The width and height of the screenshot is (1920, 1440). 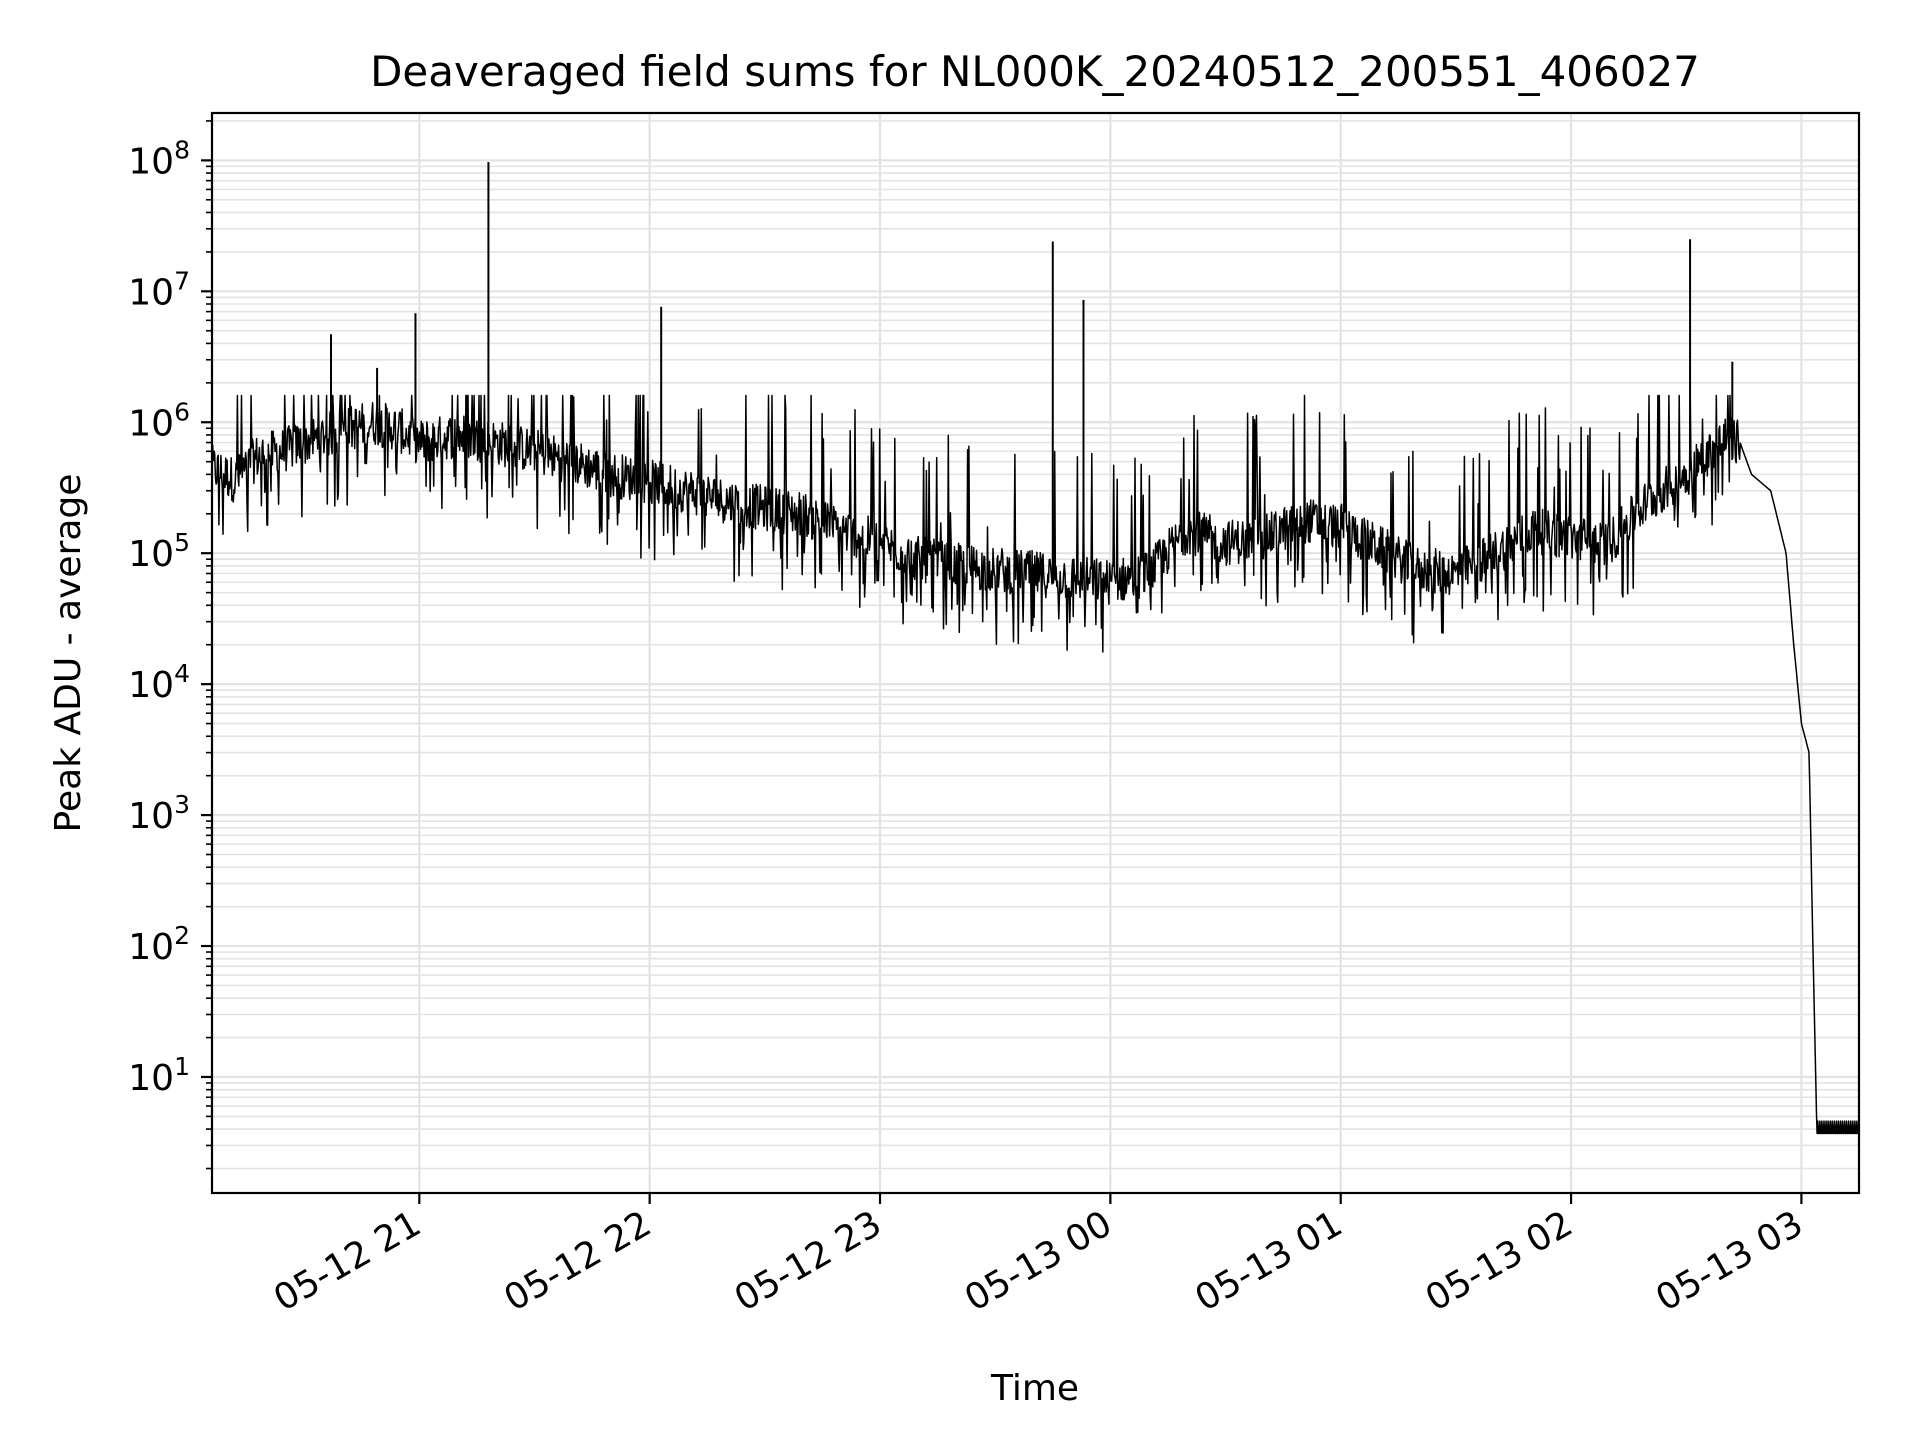 I want to click on y-tick-label: 10³, so click(x=159, y=813).